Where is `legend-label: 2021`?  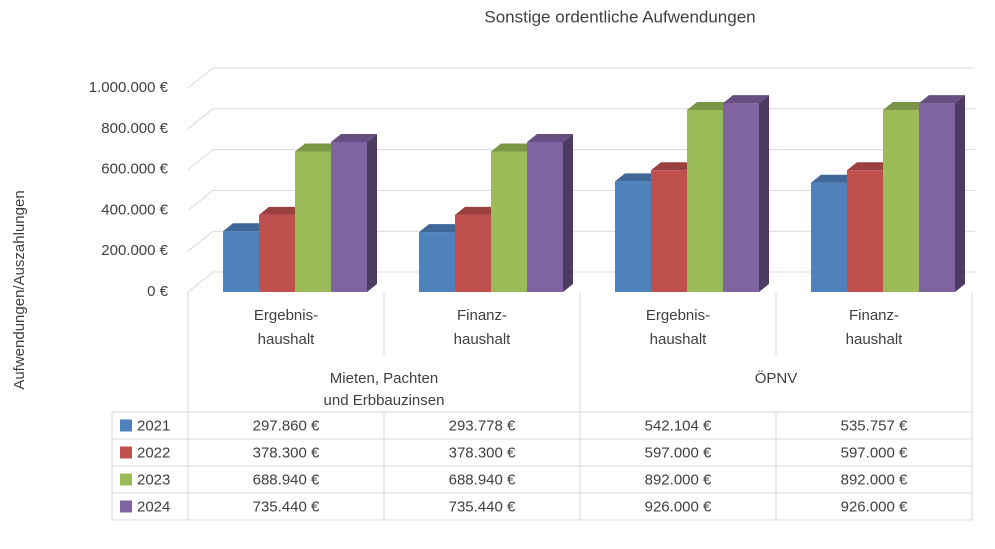
legend-label: 2021 is located at coordinates (153, 425).